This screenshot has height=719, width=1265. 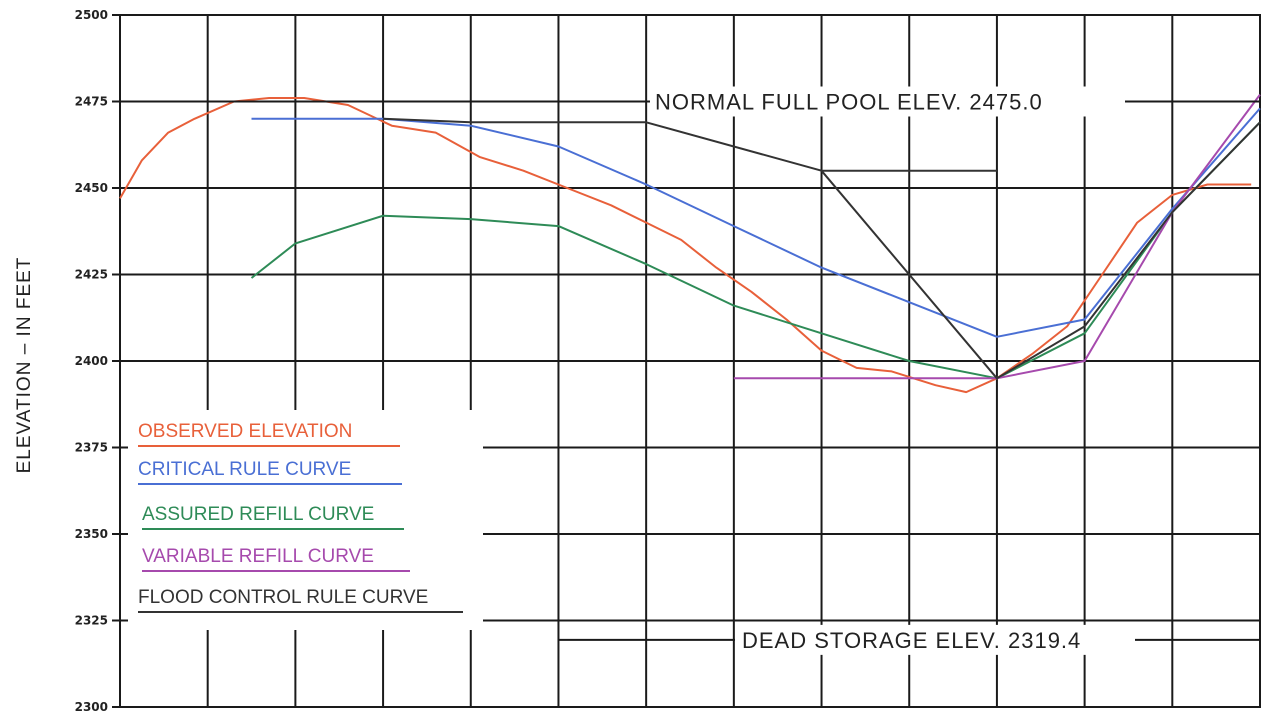 I want to click on y-tick-label: 2325, so click(x=91, y=621).